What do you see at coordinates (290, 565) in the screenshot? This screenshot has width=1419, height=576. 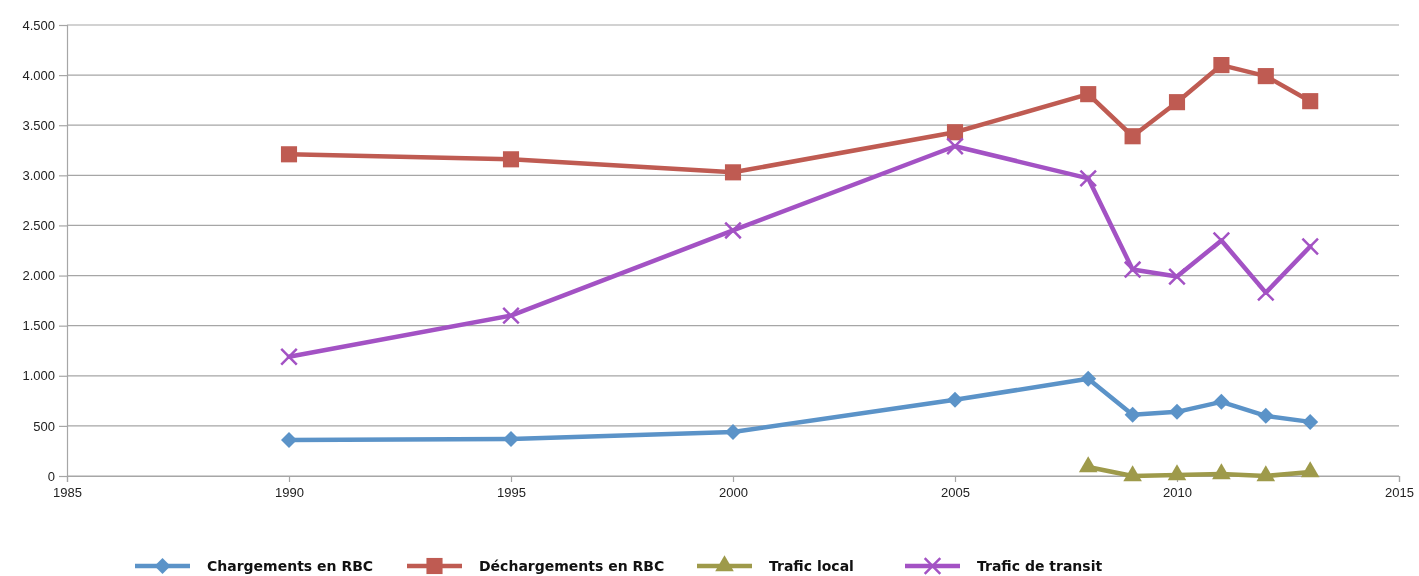 I see `legend-label: Chargements en RBC` at bounding box center [290, 565].